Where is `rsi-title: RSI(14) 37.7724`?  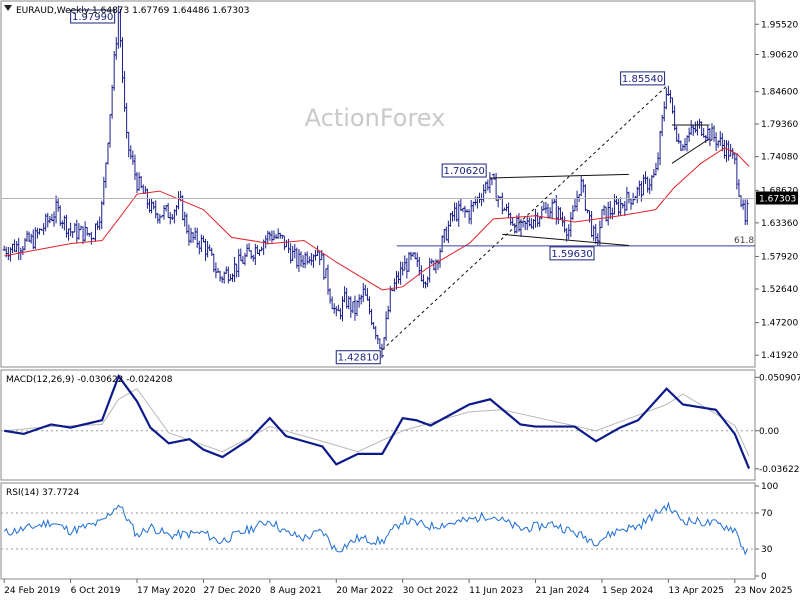 rsi-title: RSI(14) 37.7724 is located at coordinates (42, 493).